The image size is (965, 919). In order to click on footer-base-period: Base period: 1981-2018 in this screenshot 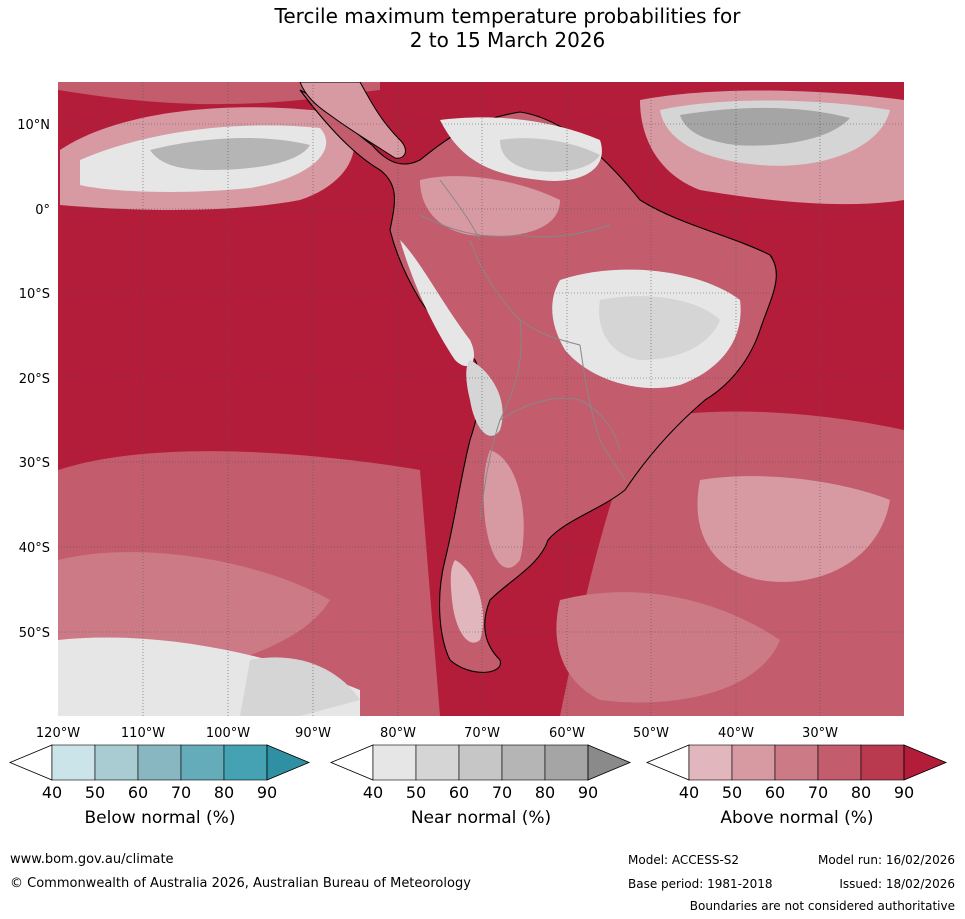, I will do `click(700, 884)`.